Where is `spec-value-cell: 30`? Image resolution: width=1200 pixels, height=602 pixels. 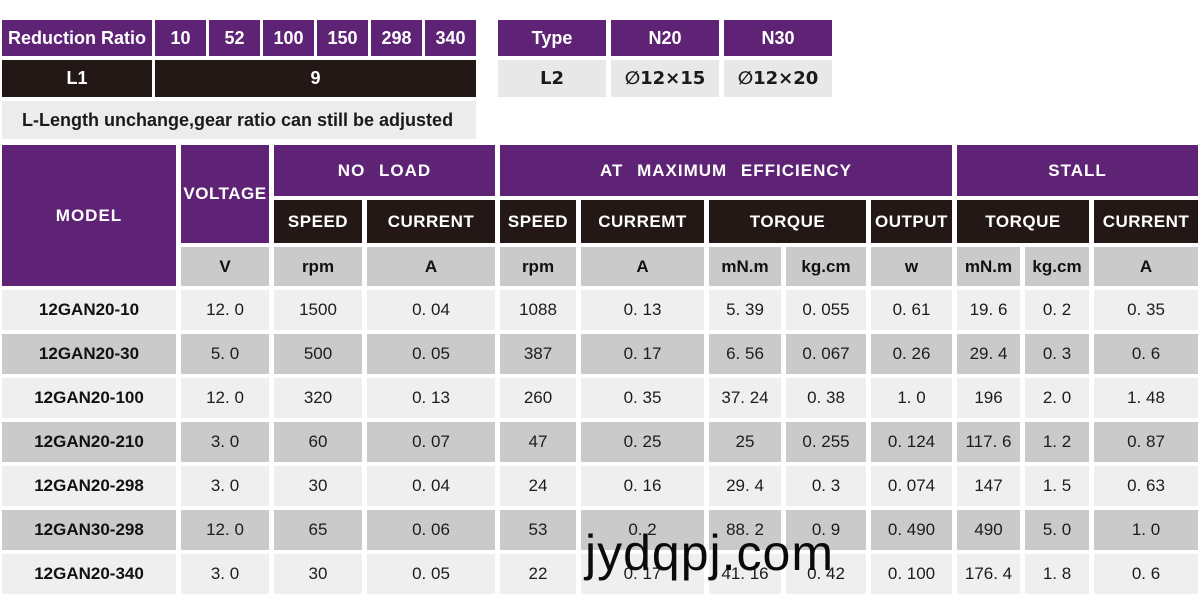
spec-value-cell: 30 is located at coordinates (318, 486).